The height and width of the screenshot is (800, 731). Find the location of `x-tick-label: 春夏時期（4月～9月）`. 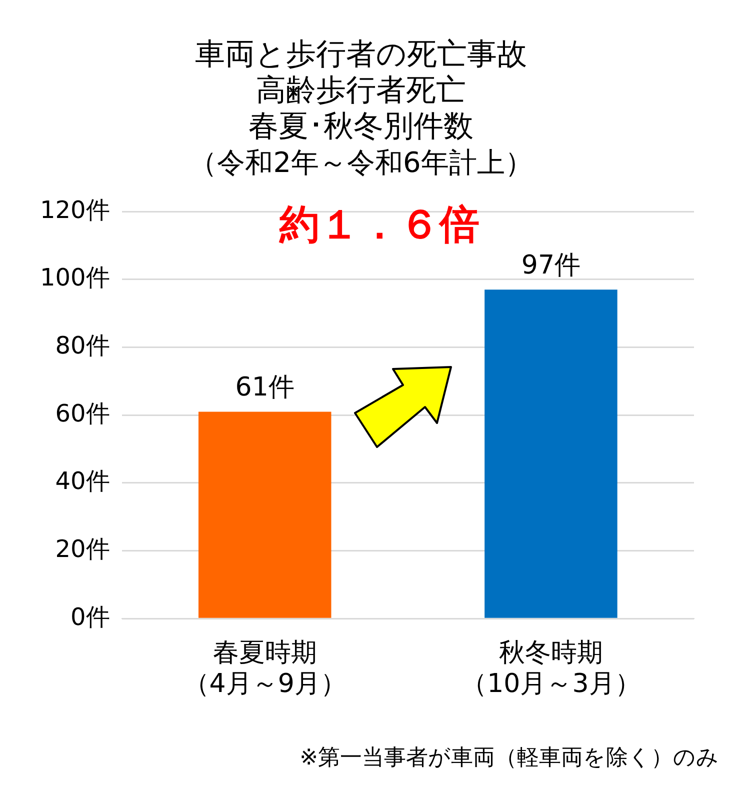

x-tick-label: 春夏時期（4月～9月） is located at coordinates (264, 669).